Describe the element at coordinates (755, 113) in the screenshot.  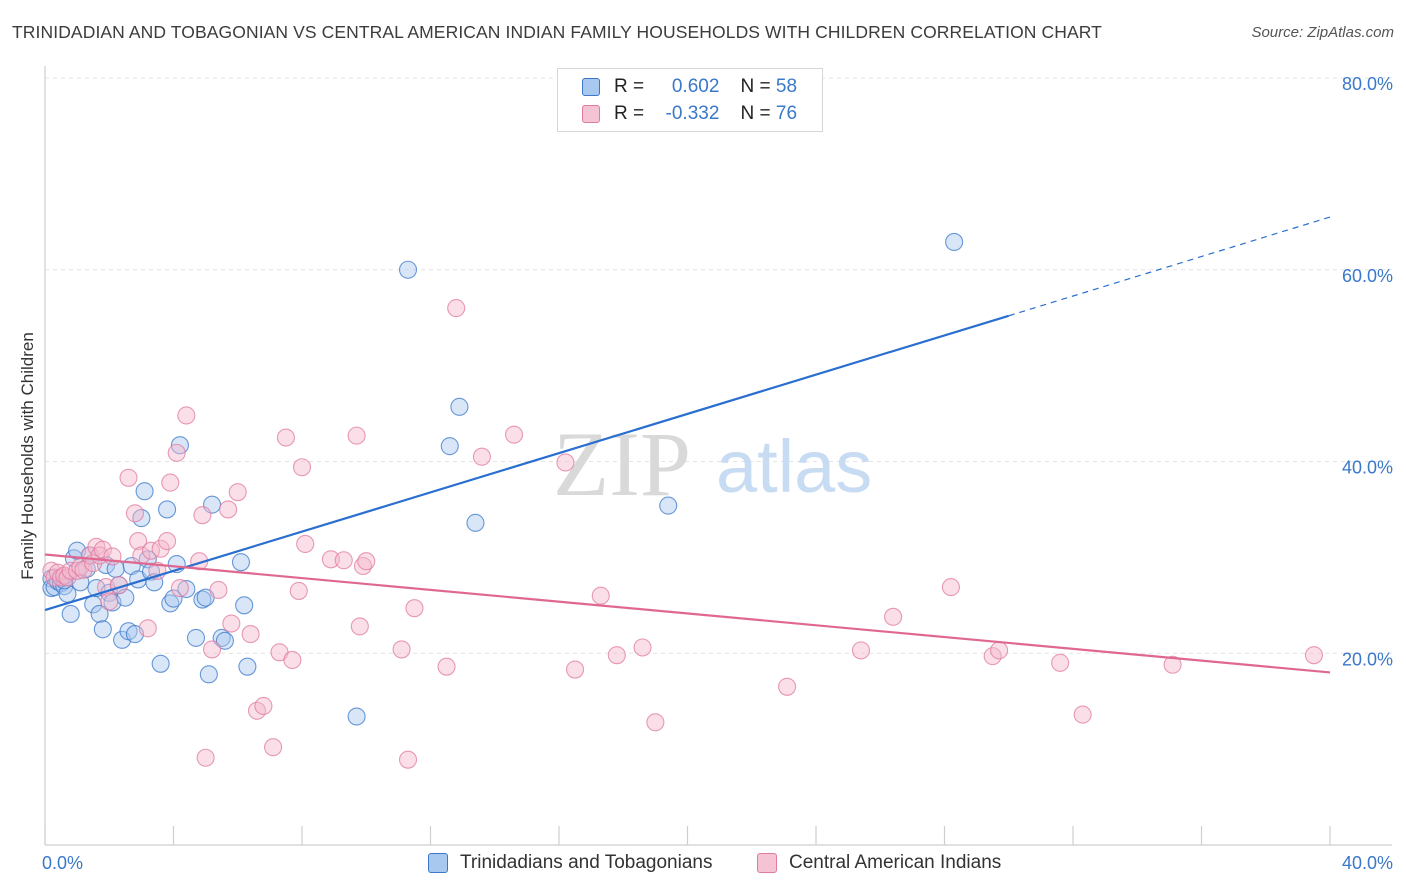
I see `legend-n-label: N =` at that location.